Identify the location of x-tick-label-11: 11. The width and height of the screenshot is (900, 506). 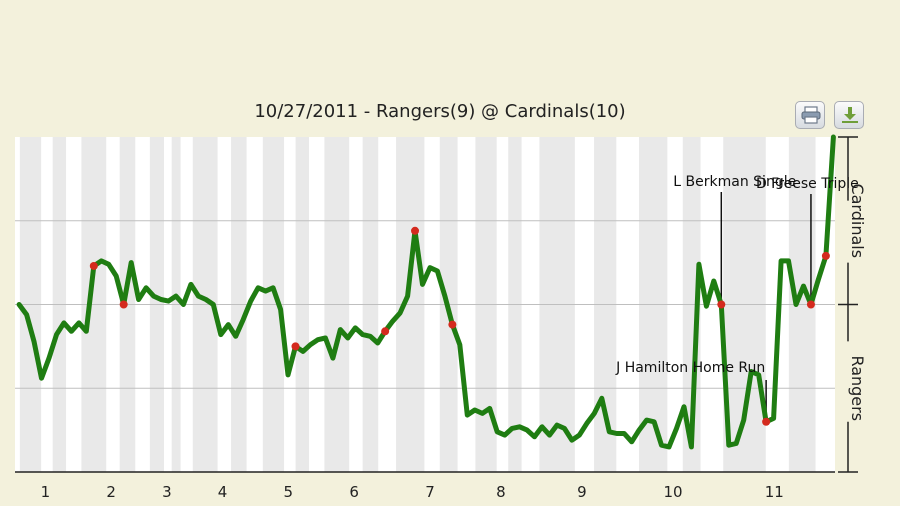
(774, 492).